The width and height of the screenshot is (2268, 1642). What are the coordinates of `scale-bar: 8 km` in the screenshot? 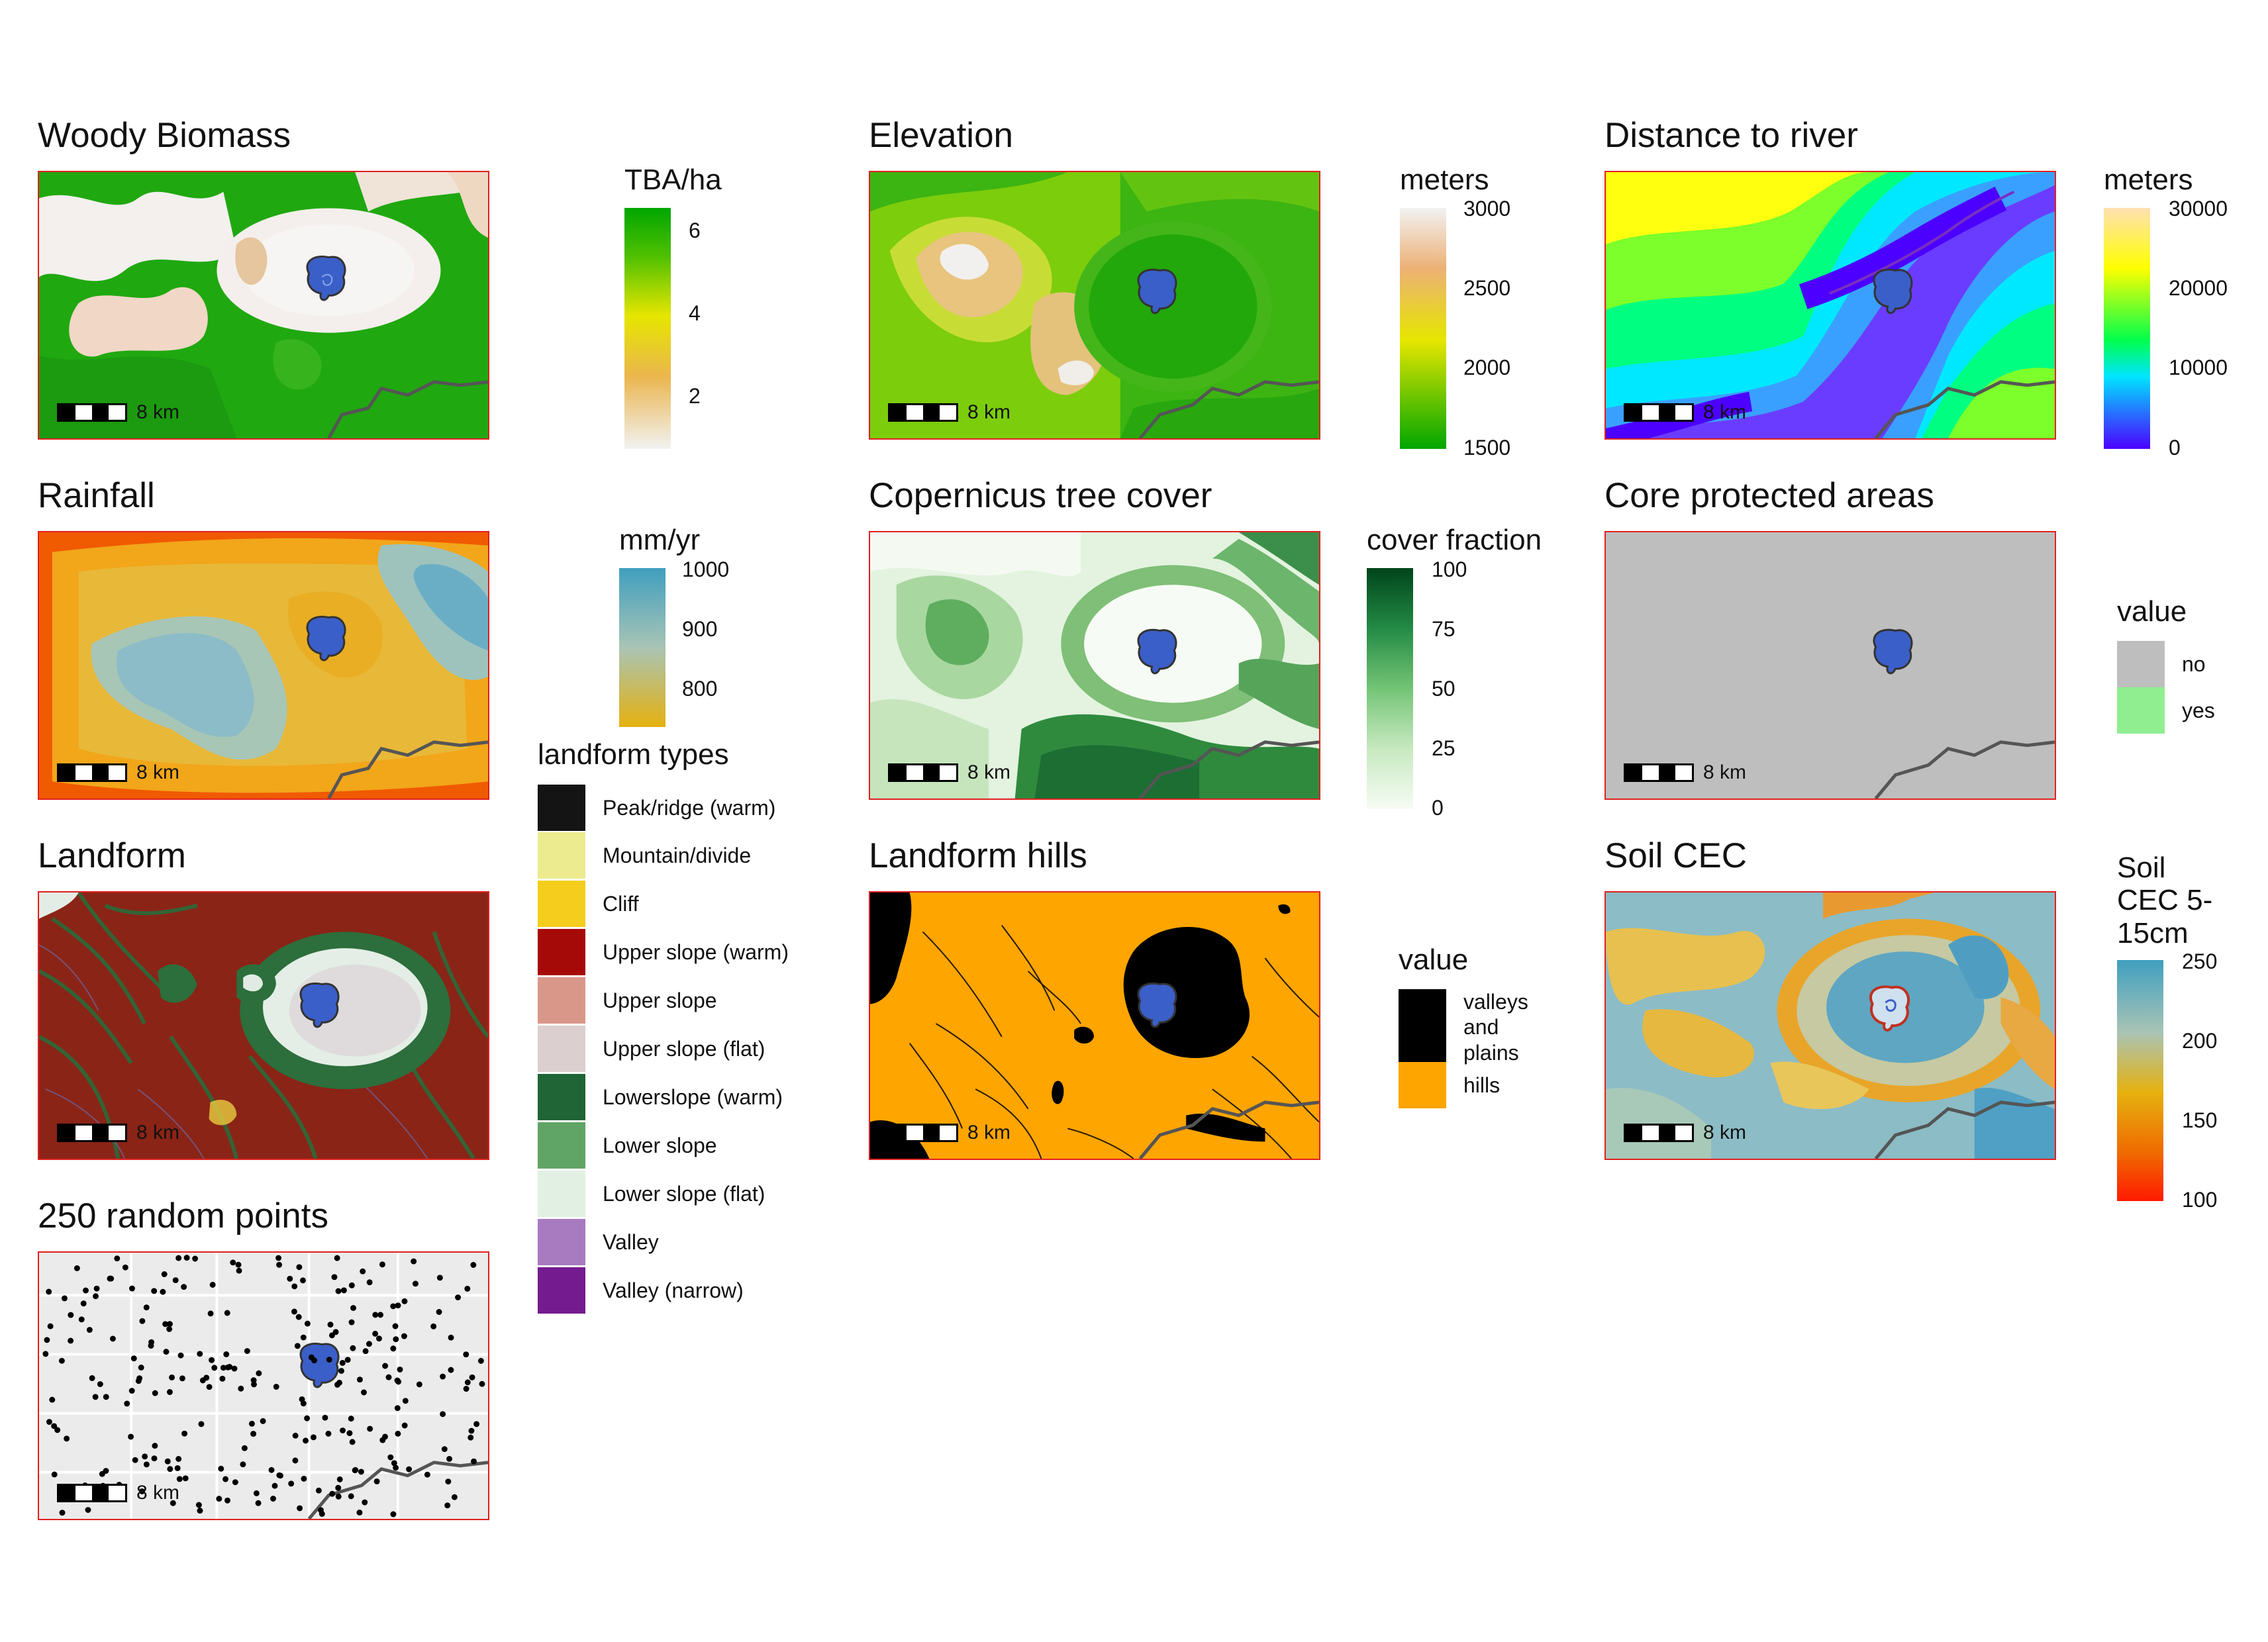 It's located at (949, 412).